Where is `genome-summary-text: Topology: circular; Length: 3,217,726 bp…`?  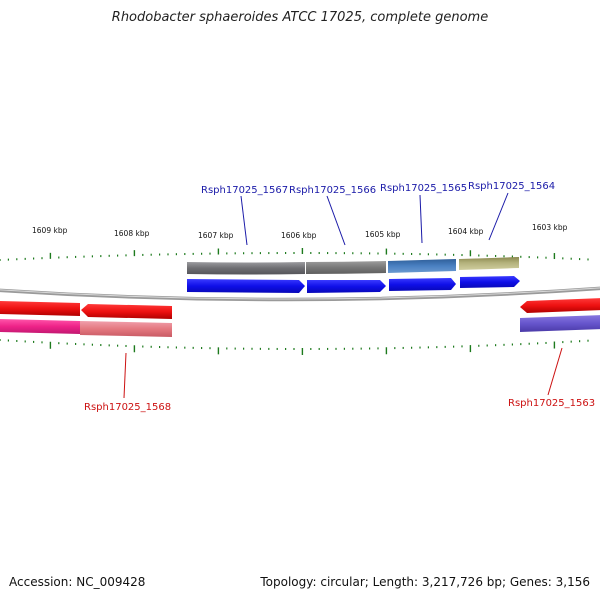
genome-summary-text: Topology: circular; Length: 3,217,726 bp… is located at coordinates (425, 582).